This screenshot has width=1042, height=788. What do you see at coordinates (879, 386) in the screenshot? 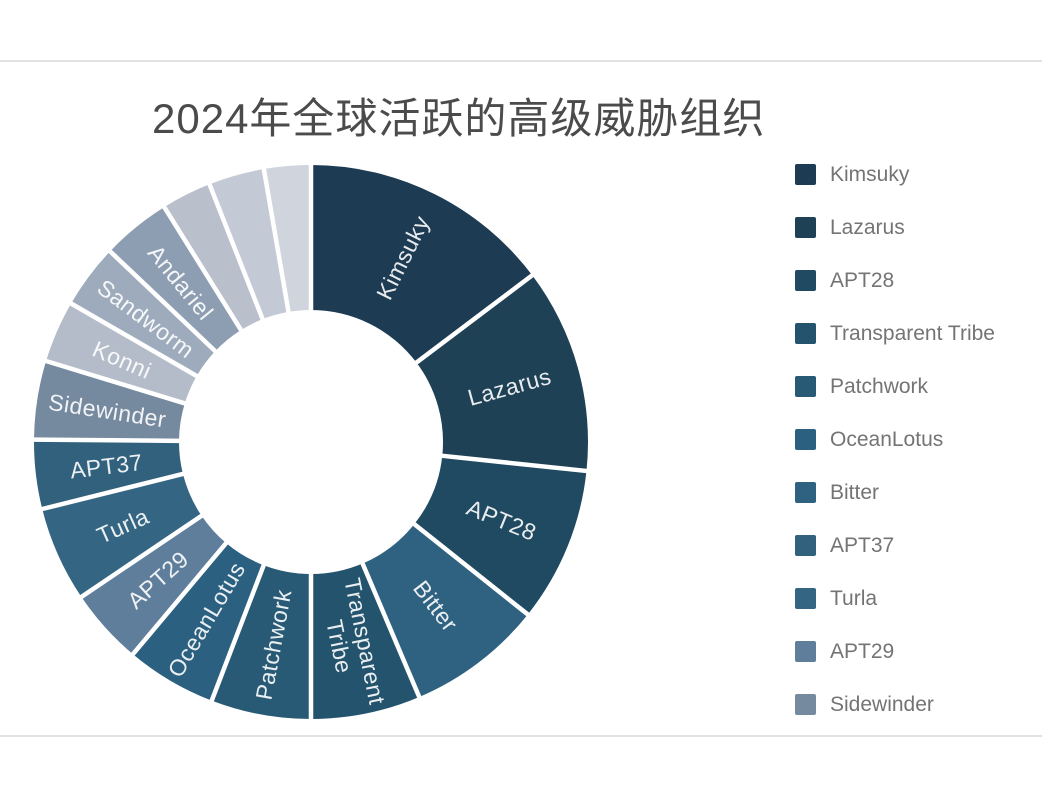
I see `legend-label: Patchwork` at bounding box center [879, 386].